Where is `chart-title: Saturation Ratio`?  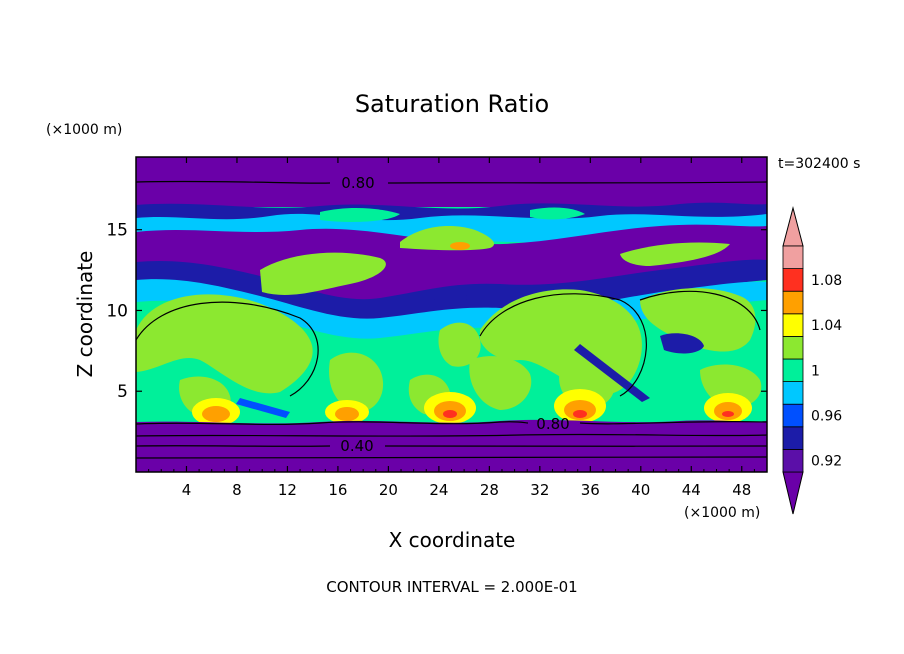
chart-title: Saturation Ratio is located at coordinates (452, 104).